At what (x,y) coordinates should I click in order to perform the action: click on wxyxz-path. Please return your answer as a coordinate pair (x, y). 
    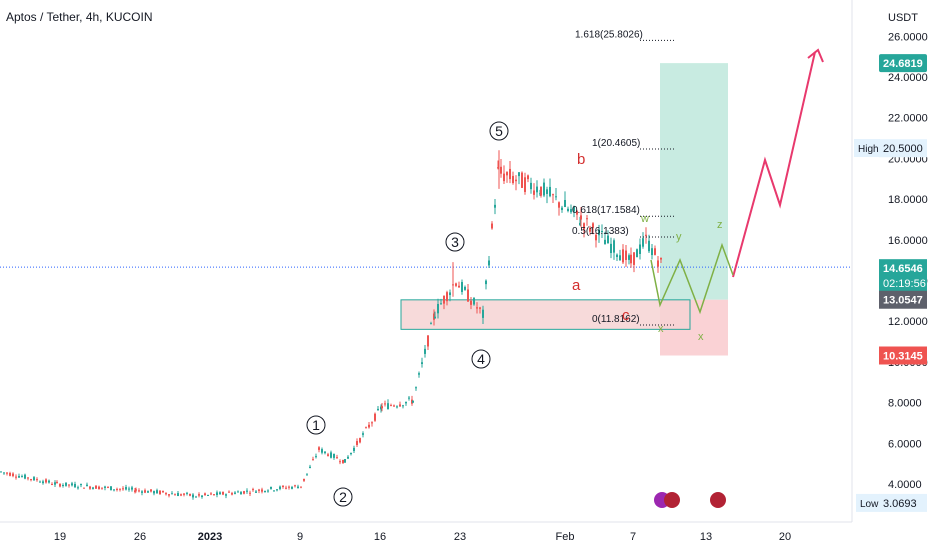
    Looking at the image, I should click on (692, 278).